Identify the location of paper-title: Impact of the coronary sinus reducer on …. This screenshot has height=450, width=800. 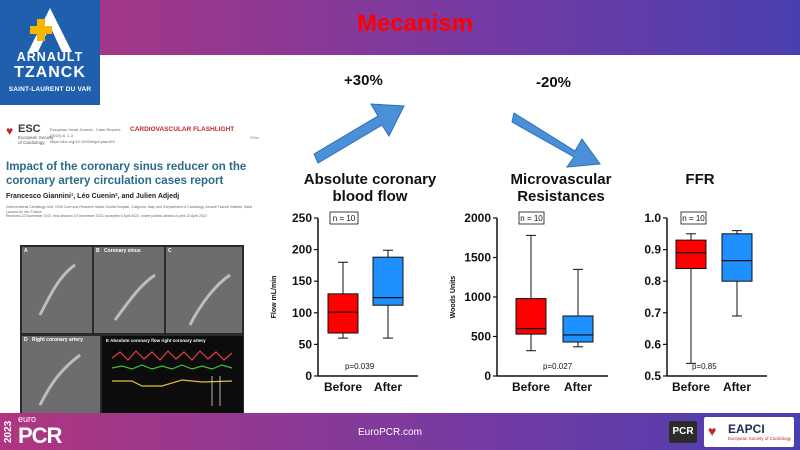
(126, 174).